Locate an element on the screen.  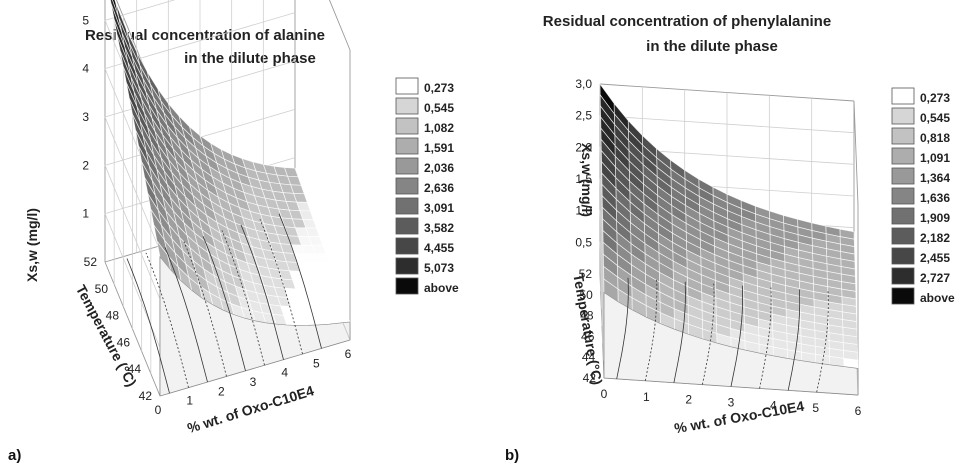
z-tick-label: 1 is located at coordinates (85, 214).